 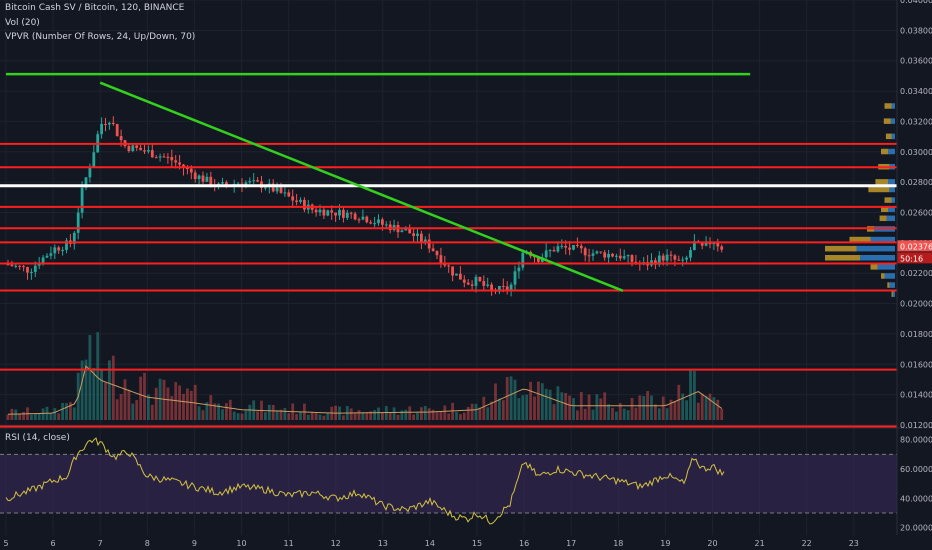 What do you see at coordinates (95, 8) in the screenshot?
I see `symbol-legend: Bitcoin Cash SV / Bitcoin, 120, BINANCE` at bounding box center [95, 8].